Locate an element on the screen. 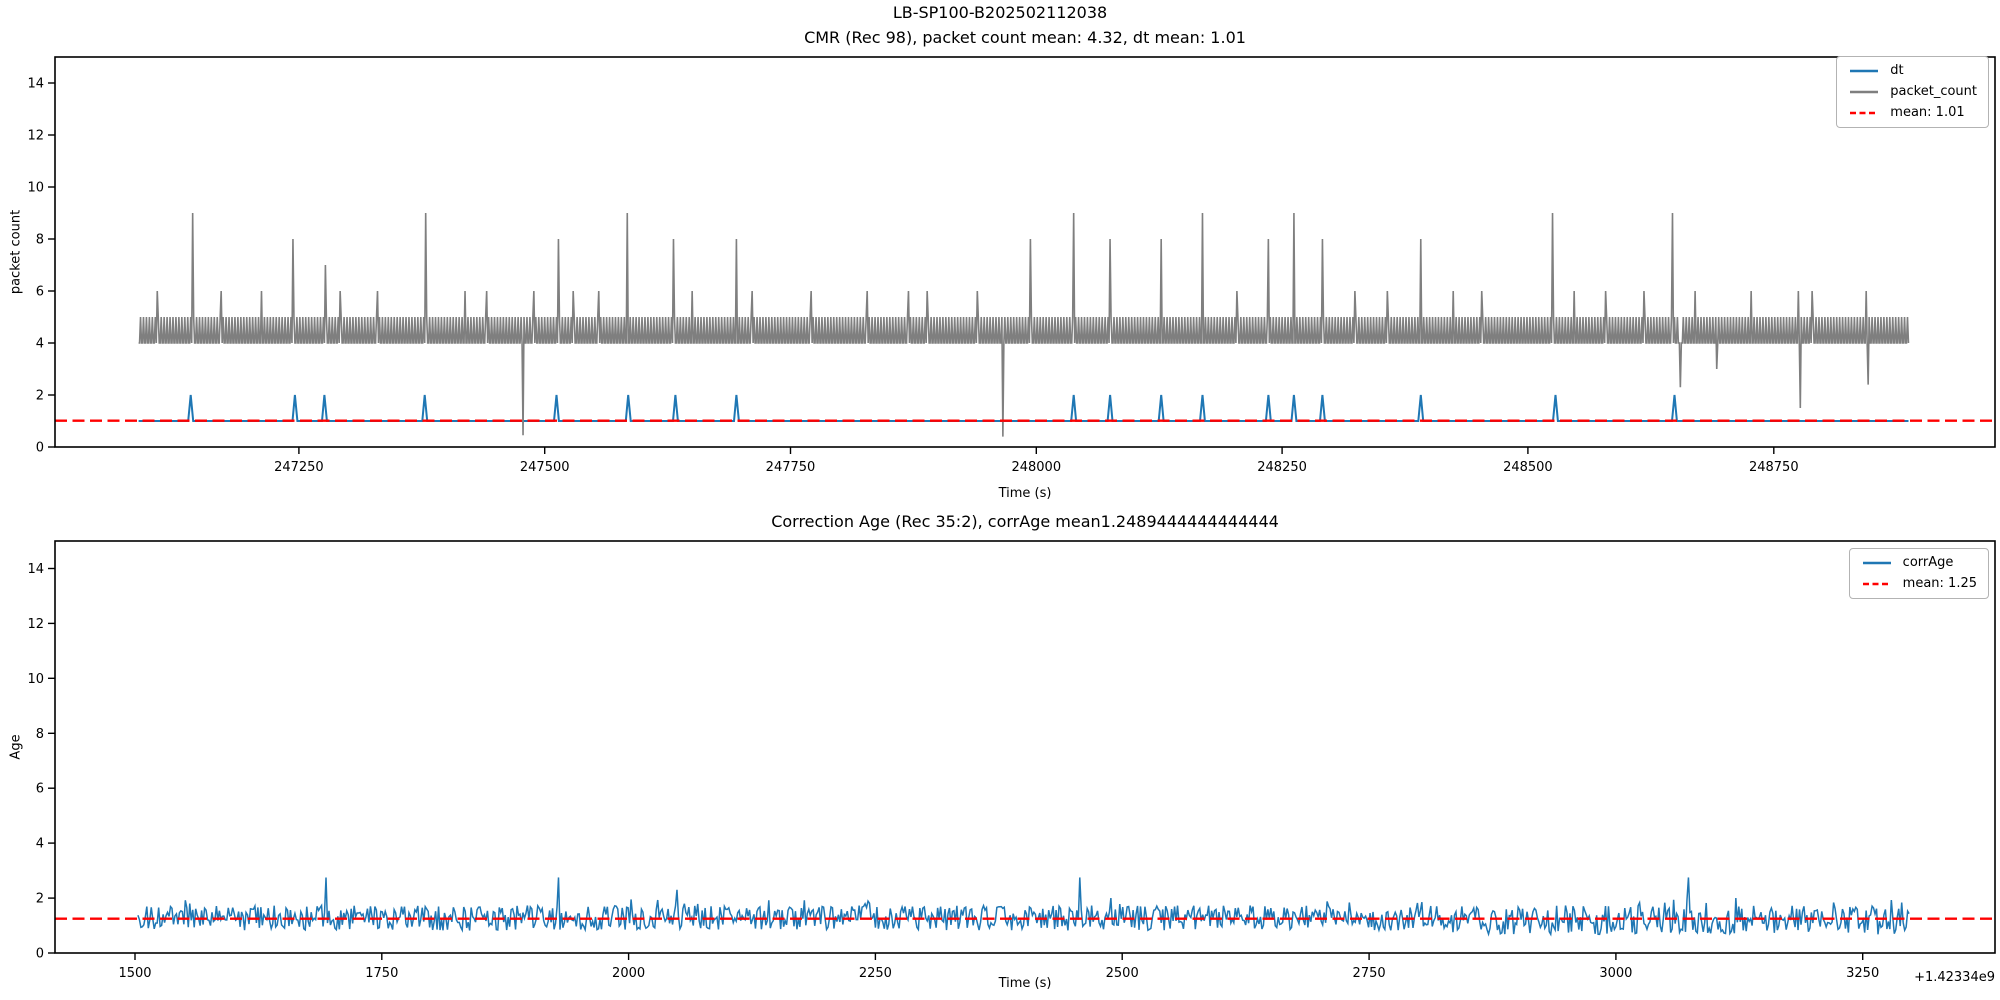  legend-label: packet_count is located at coordinates (1933, 91).